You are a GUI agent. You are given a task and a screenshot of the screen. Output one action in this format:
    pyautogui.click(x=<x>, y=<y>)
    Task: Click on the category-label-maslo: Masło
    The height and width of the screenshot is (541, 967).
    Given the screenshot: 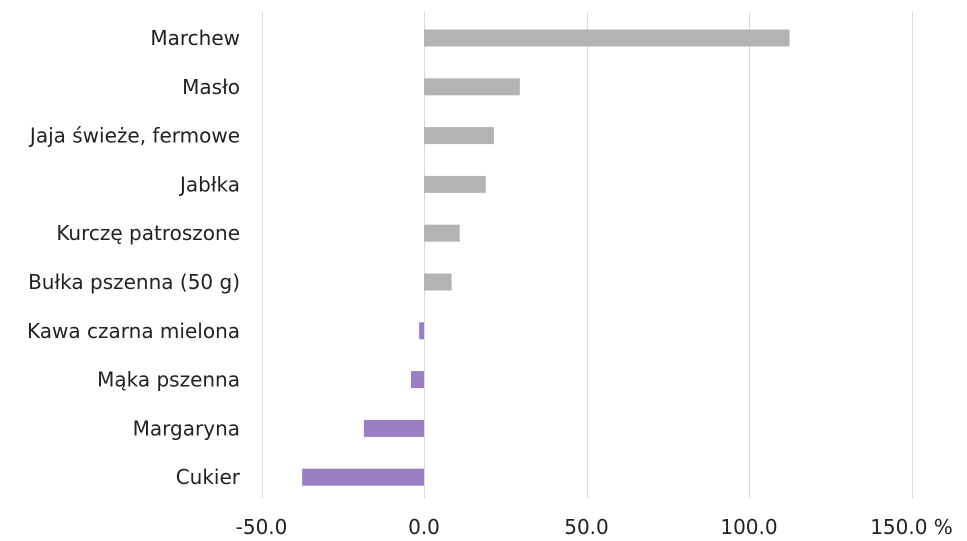 What is the action you would take?
    pyautogui.click(x=211, y=87)
    